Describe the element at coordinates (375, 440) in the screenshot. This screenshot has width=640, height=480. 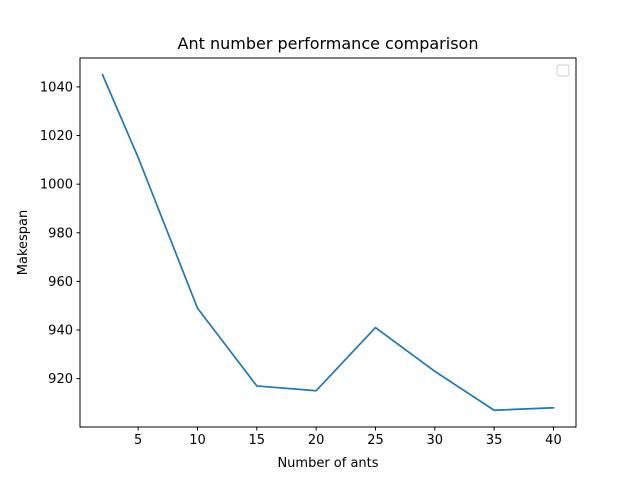
I see `x-tick-label: 25` at that location.